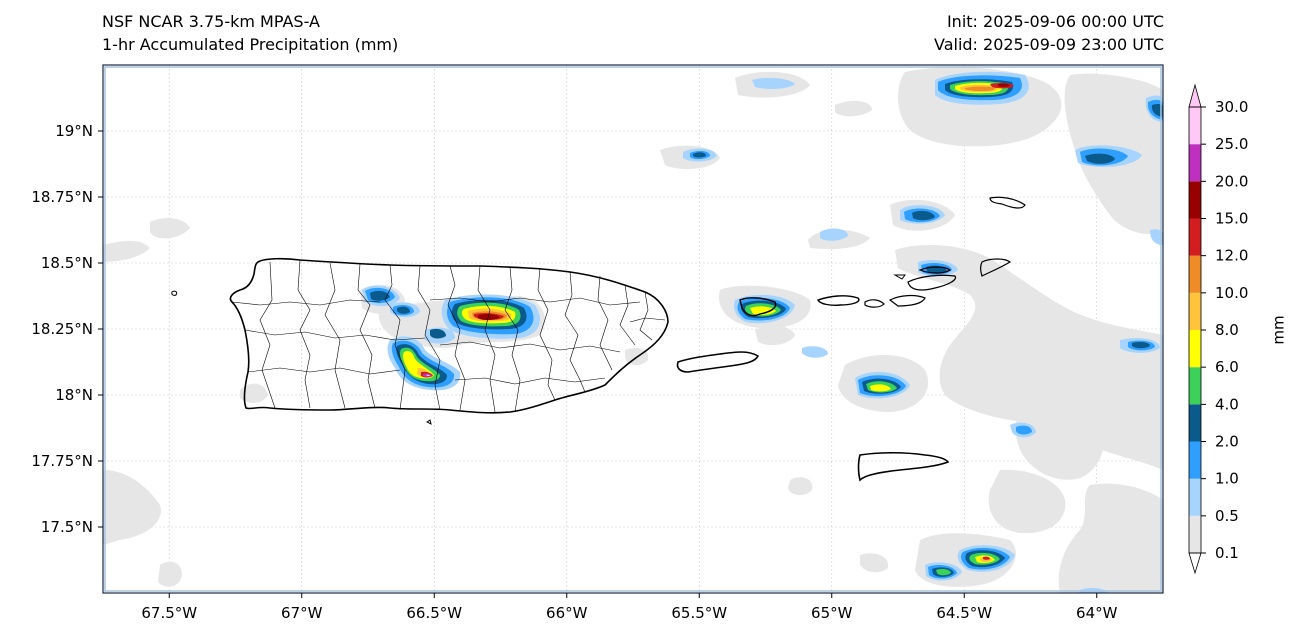 The width and height of the screenshot is (1298, 639). I want to click on lat-tick-label: 18.5°N, so click(67, 263).